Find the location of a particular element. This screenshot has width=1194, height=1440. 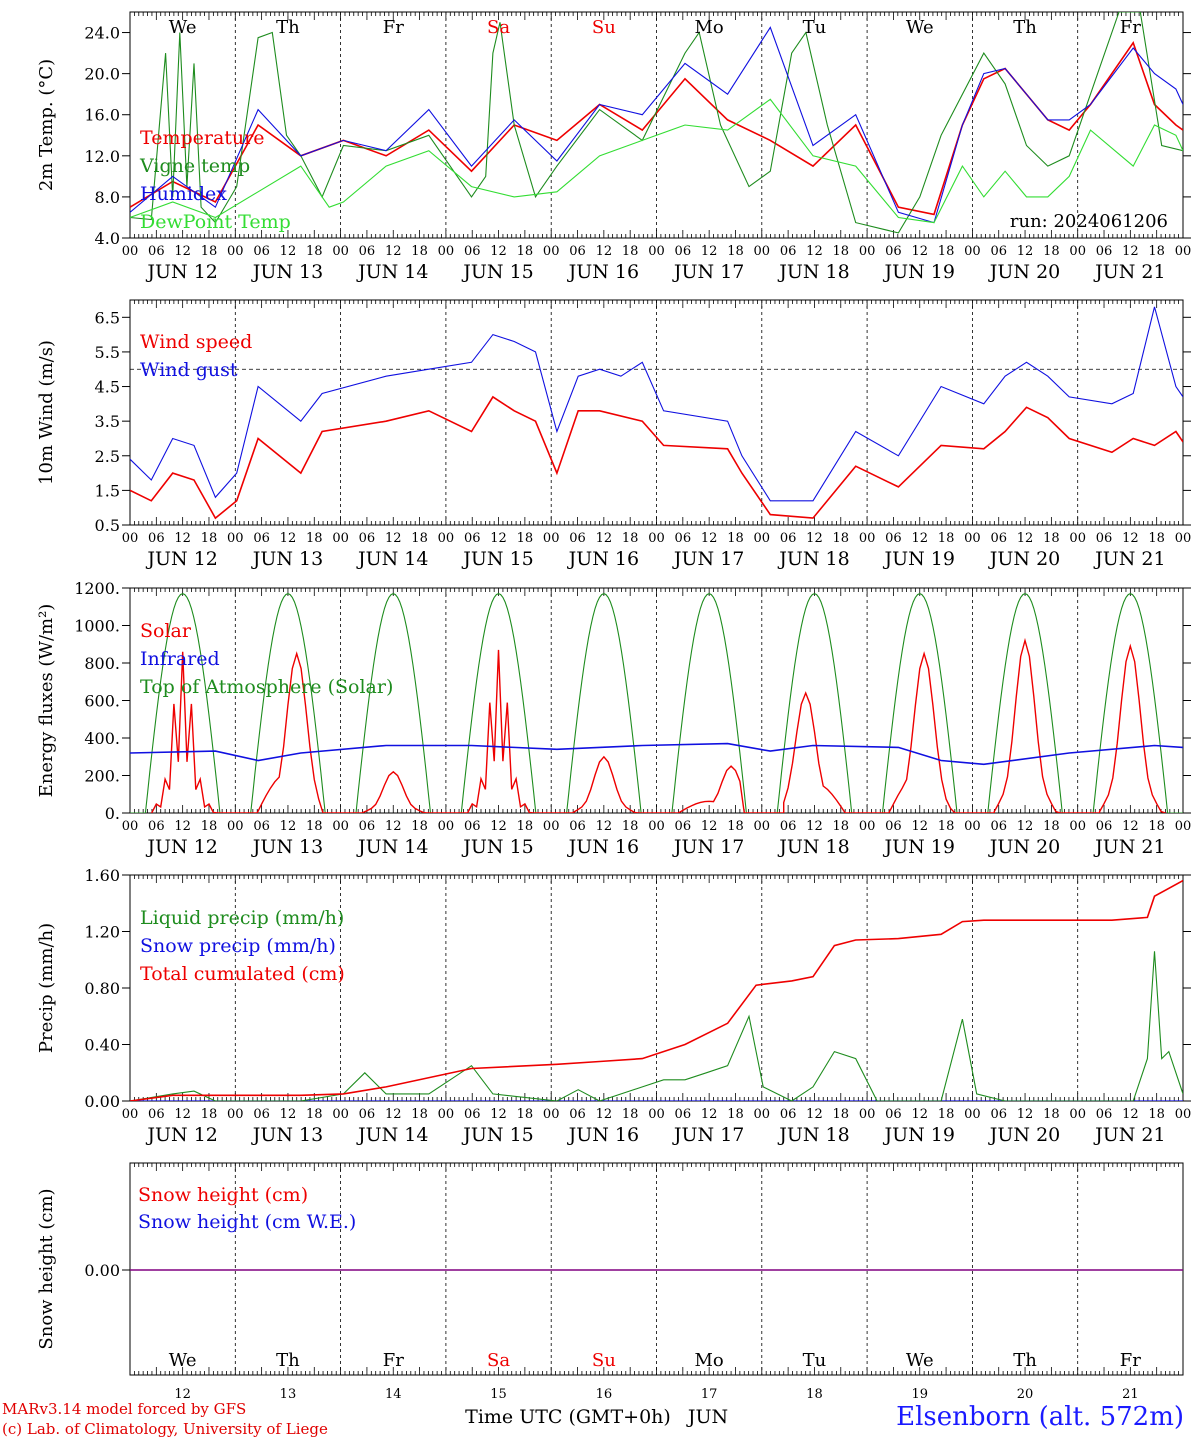

legend-entry: Wind gust is located at coordinates (189, 370).